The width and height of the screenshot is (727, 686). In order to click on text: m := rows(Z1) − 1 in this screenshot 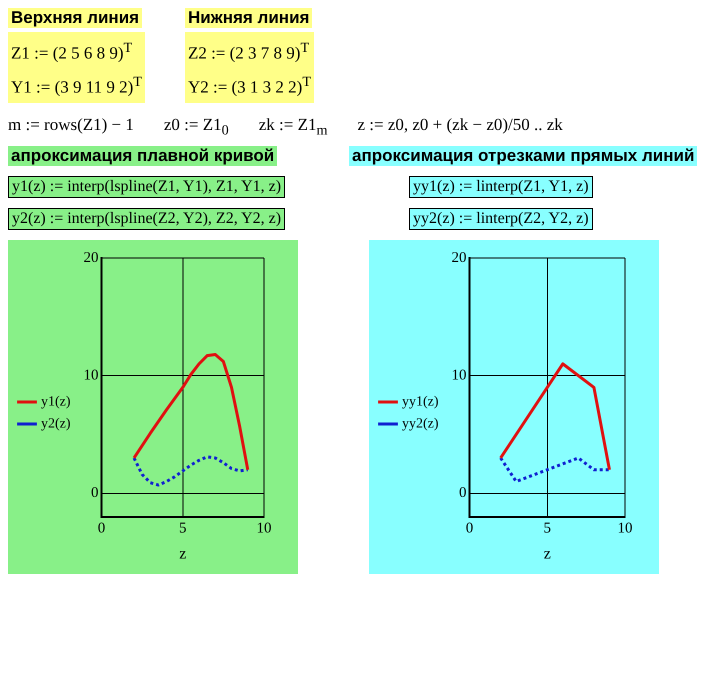, I will do `click(71, 125)`.